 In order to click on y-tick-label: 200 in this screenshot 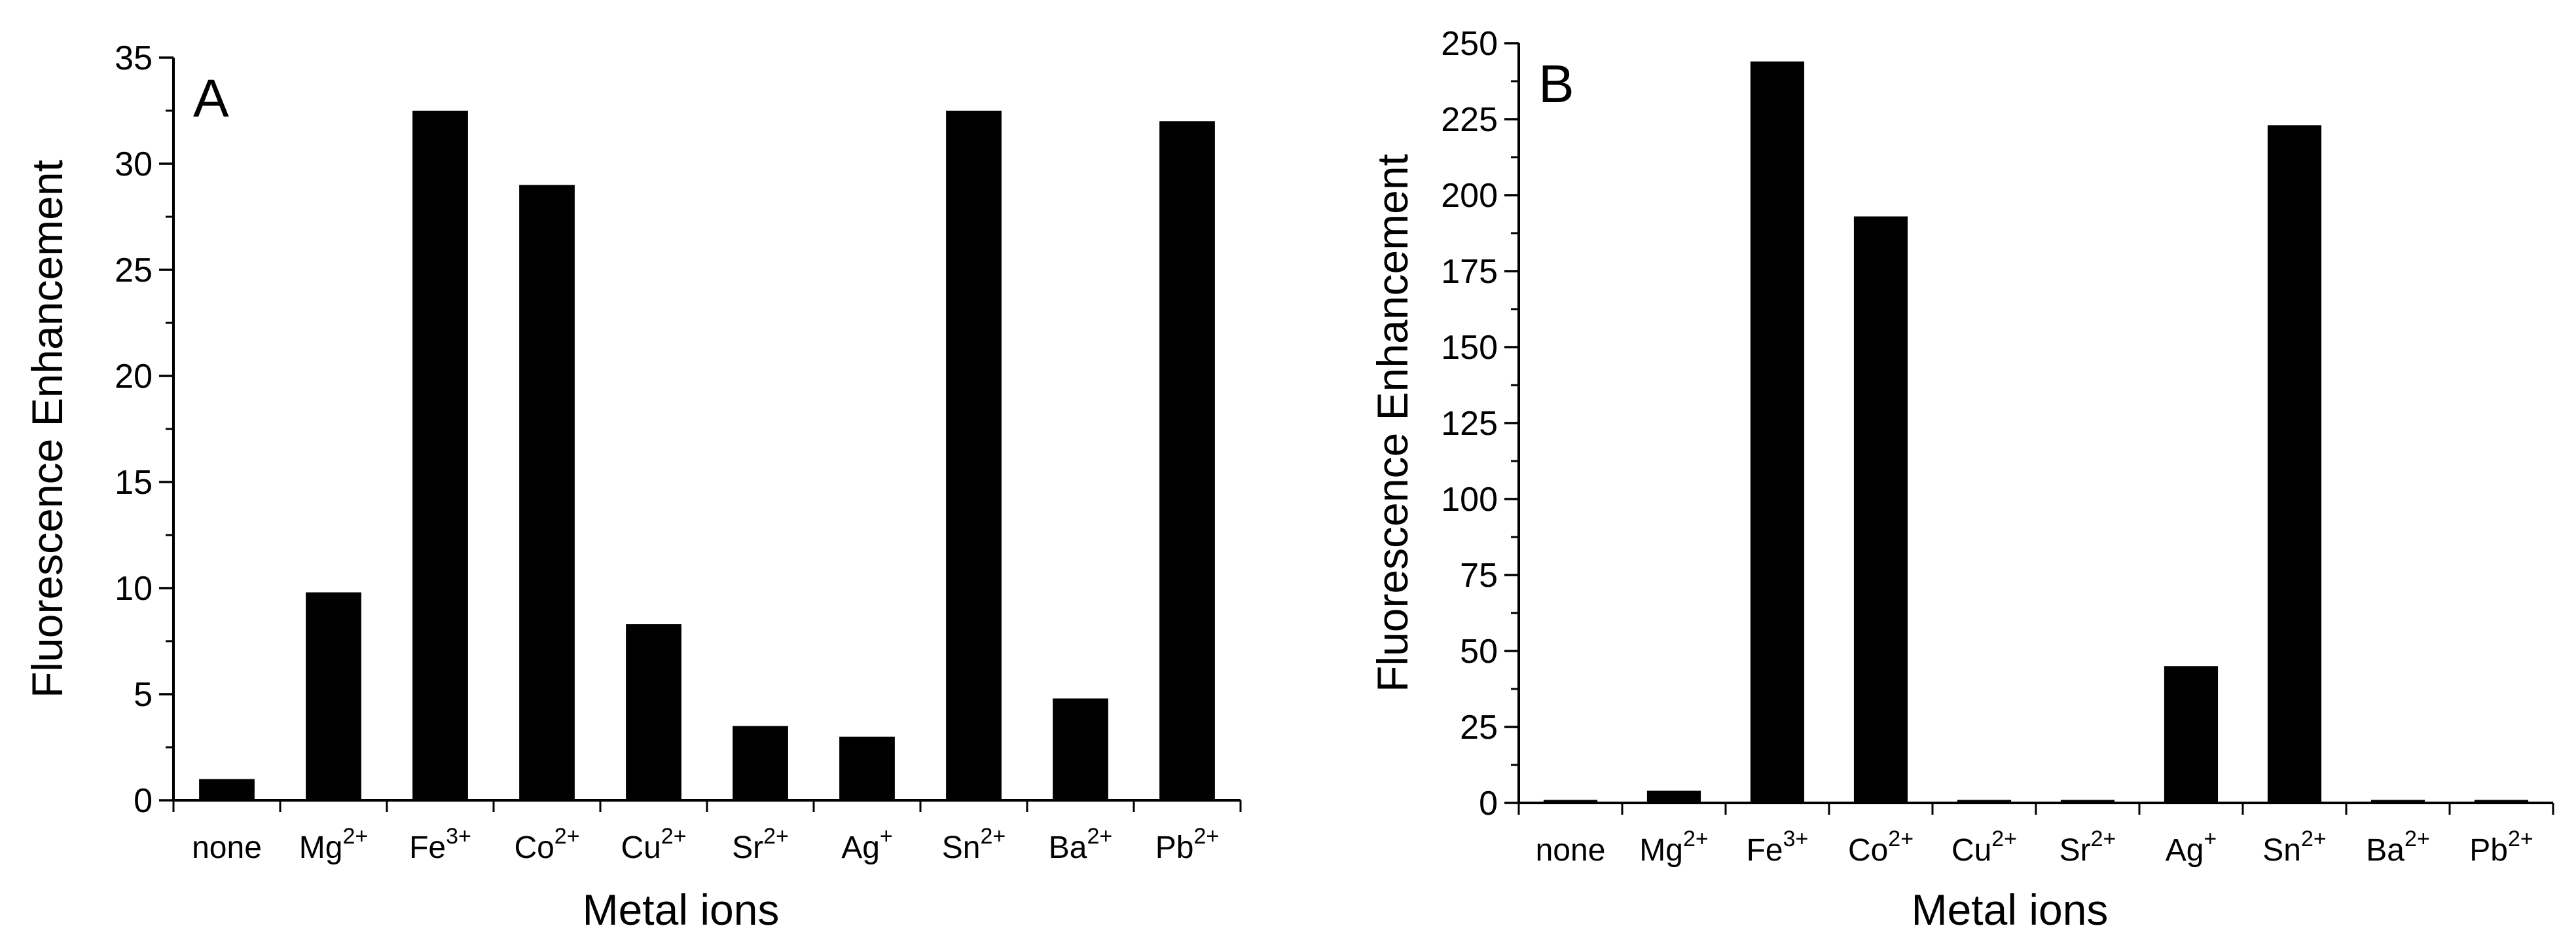, I will do `click(1469, 196)`.